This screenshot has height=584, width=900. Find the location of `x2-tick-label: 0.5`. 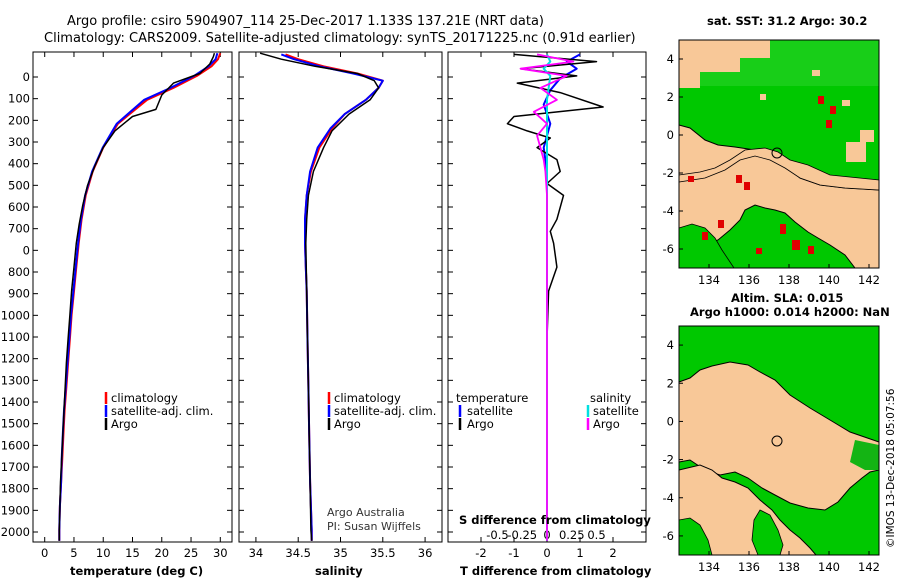

x2-tick-label: 0.5 is located at coordinates (596, 535).